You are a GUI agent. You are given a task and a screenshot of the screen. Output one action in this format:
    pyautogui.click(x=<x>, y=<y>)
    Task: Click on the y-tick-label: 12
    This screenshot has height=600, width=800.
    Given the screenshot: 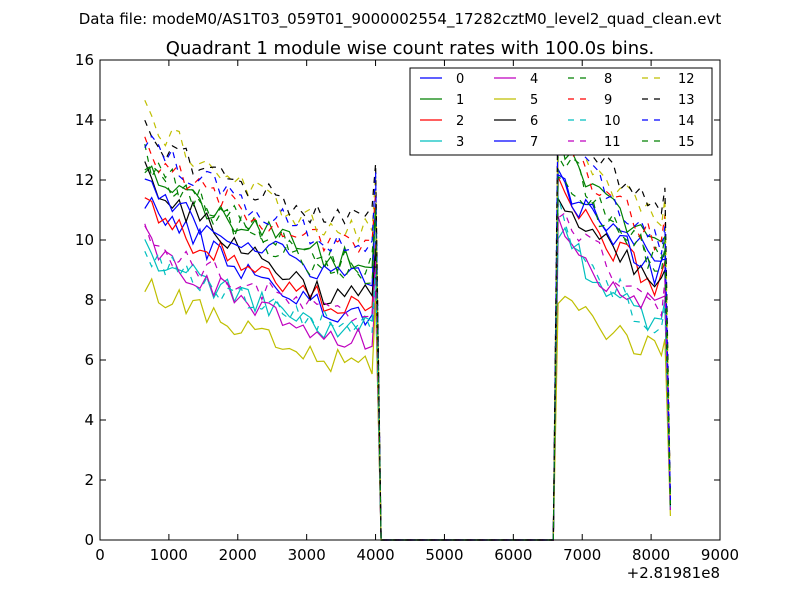 What is the action you would take?
    pyautogui.click(x=84, y=180)
    